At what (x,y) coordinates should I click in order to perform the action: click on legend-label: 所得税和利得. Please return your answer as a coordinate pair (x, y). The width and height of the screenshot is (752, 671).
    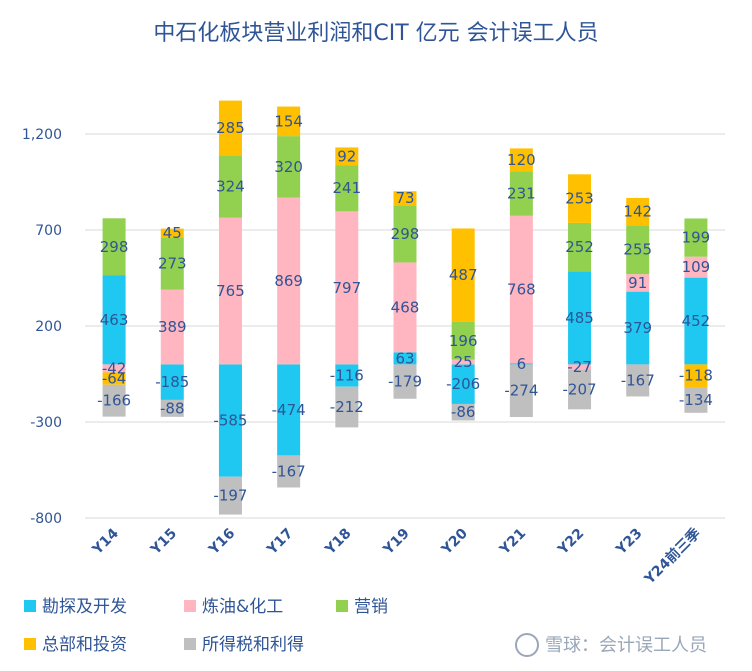
    Looking at the image, I should click on (253, 645).